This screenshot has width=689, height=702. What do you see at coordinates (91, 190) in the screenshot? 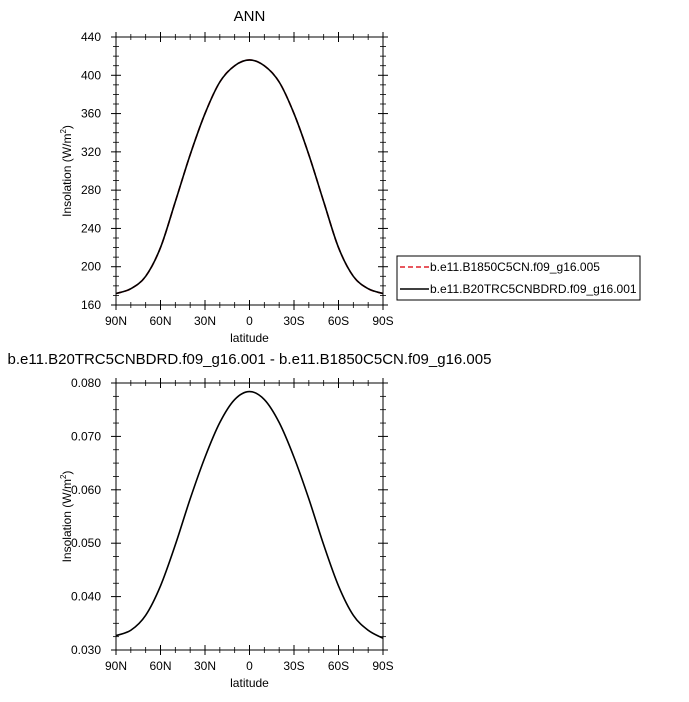
I see `y-tick-label: 280` at bounding box center [91, 190].